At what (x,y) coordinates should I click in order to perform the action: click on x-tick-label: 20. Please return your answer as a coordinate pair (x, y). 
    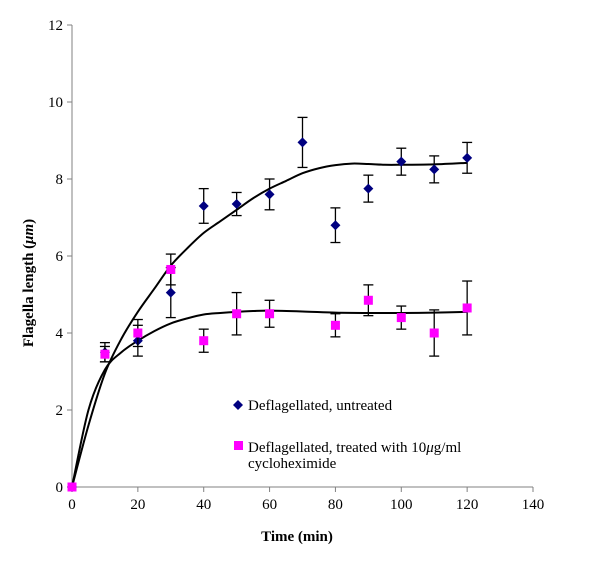
    Looking at the image, I should click on (137, 505).